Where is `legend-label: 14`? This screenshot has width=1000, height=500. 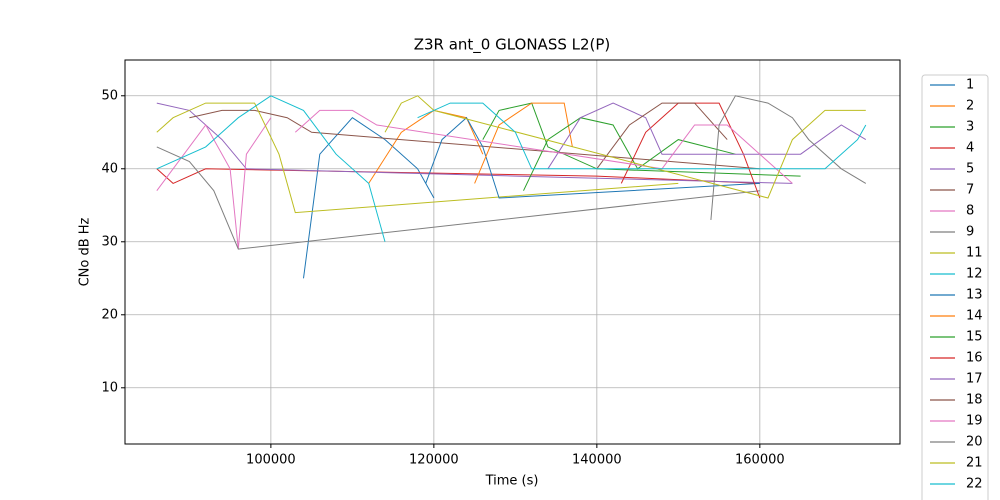
legend-label: 14 is located at coordinates (974, 316).